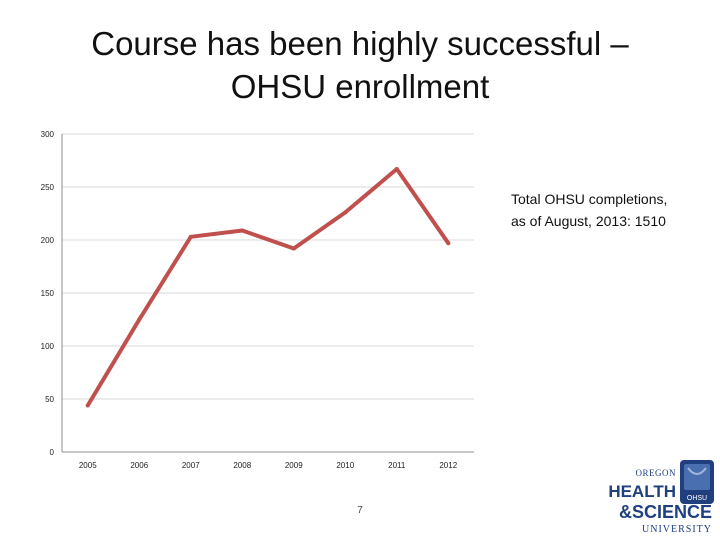 Image resolution: width=720 pixels, height=540 pixels. I want to click on x-tick-label: 2008, so click(242, 465).